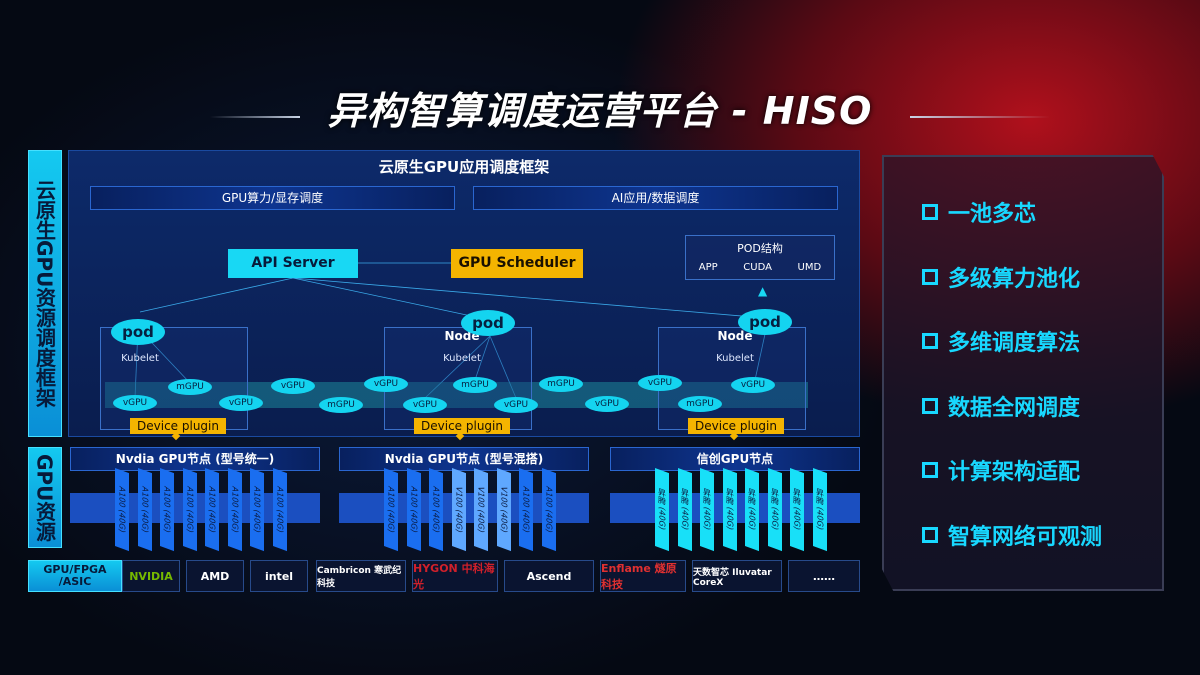 Image resolution: width=1200 pixels, height=675 pixels. I want to click on pod-structure-title: POD结构, so click(760, 248).